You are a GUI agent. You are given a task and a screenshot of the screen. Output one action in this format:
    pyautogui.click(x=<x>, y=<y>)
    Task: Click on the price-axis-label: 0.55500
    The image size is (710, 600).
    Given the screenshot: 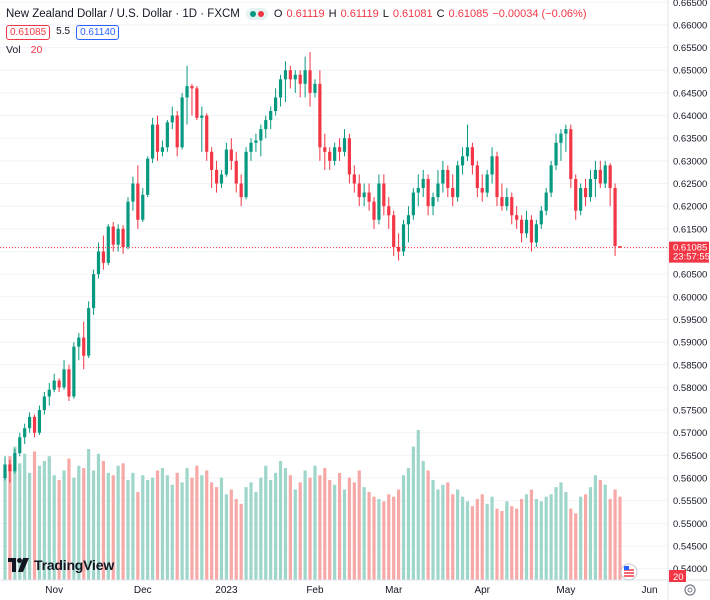 What is the action you would take?
    pyautogui.click(x=690, y=501)
    